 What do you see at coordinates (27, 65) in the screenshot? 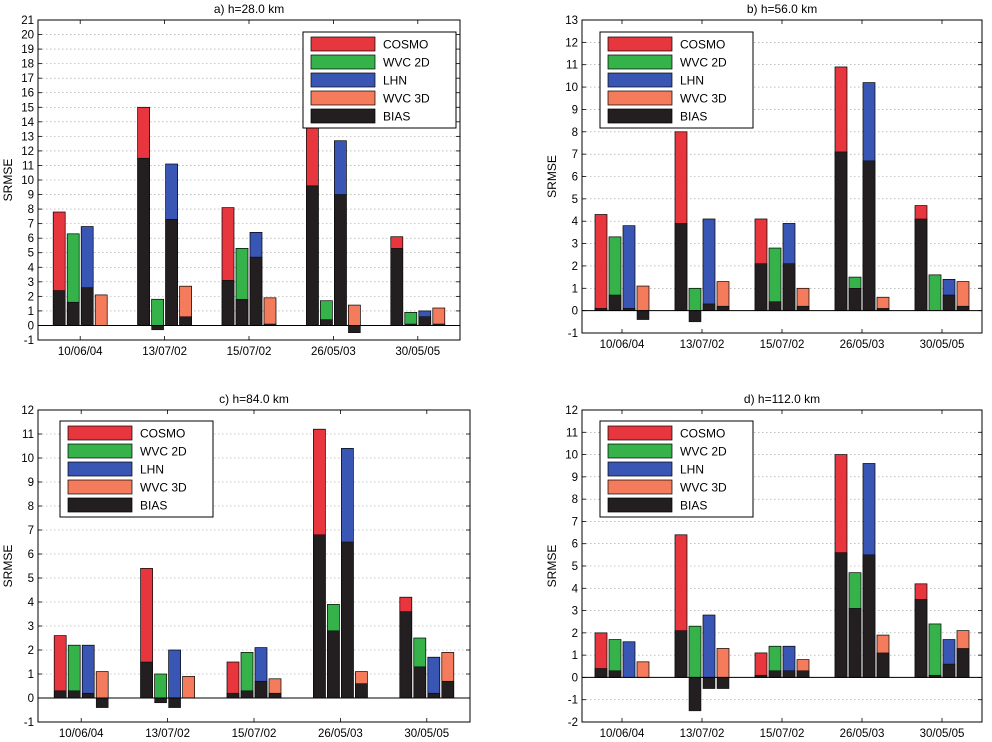
I see `y-tick-label: 18` at bounding box center [27, 65].